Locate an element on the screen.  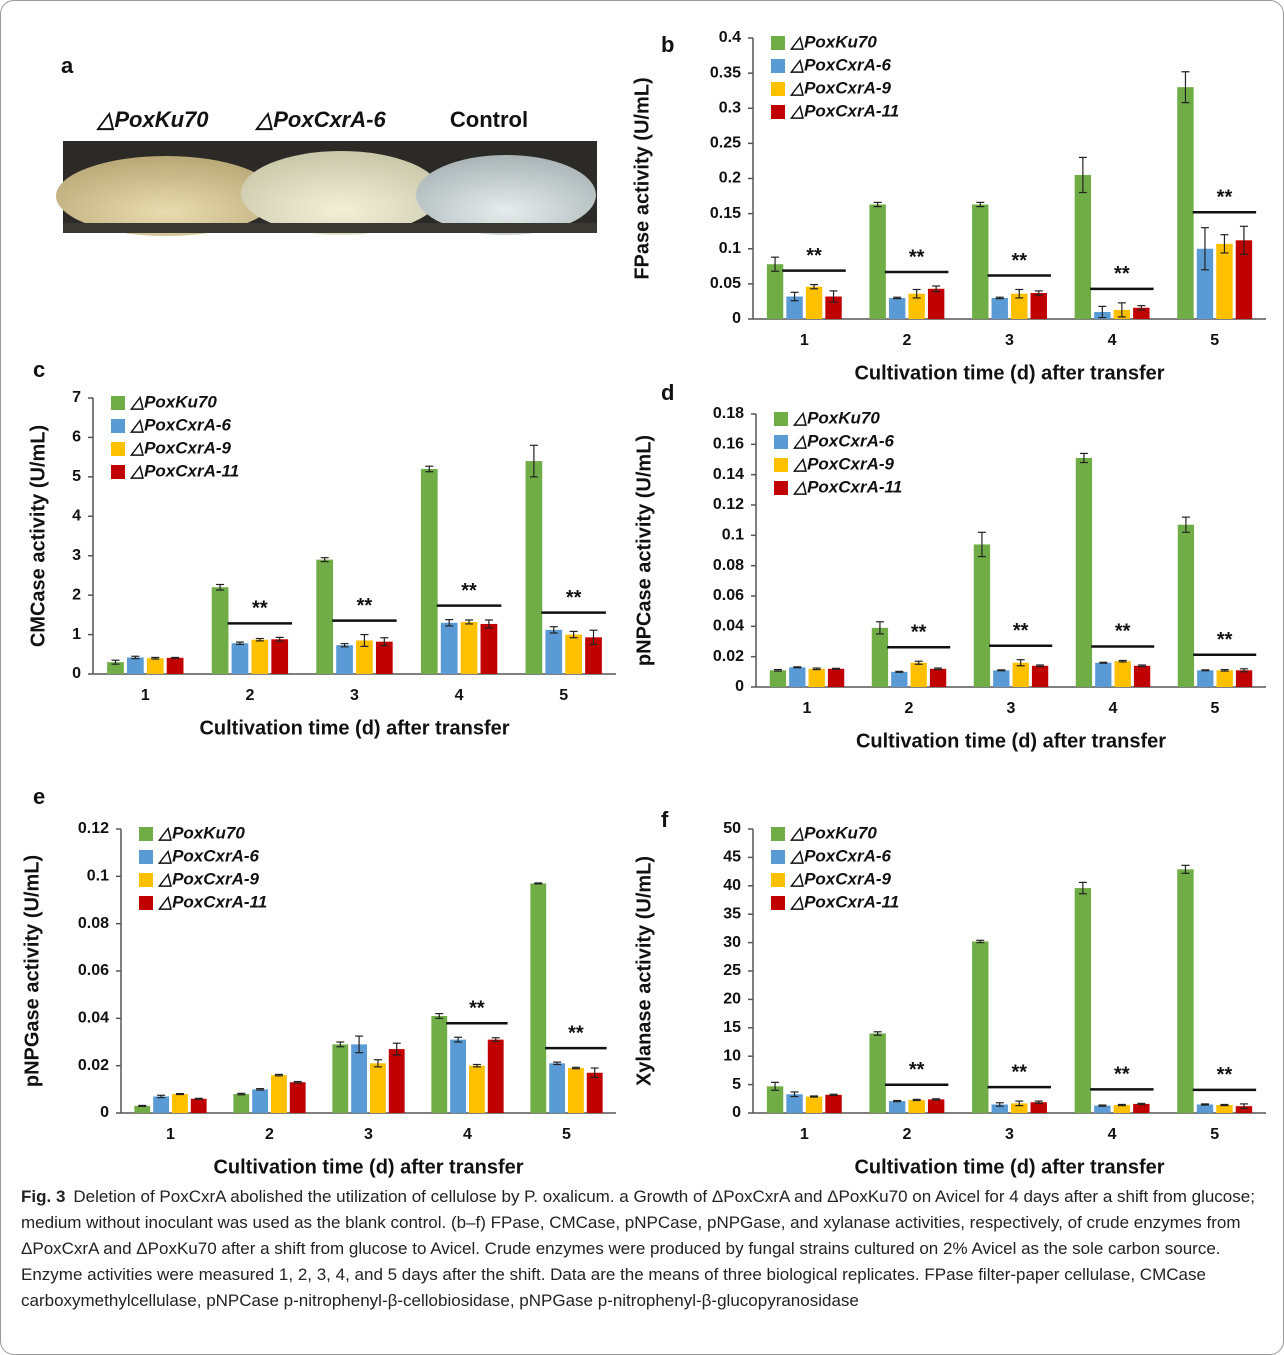
y-tick-label: 0.16 is located at coordinates (728, 444).